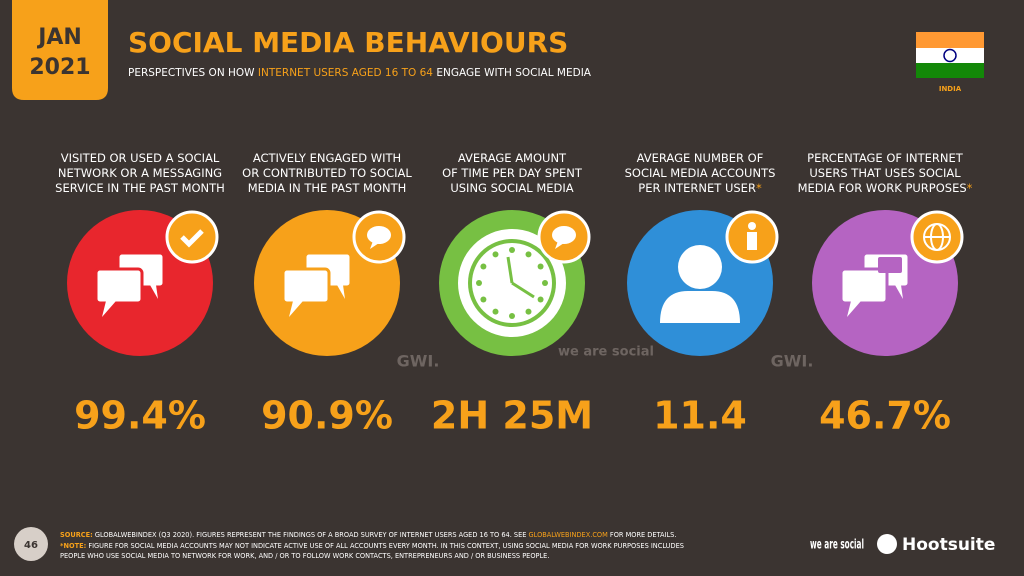 The image size is (1024, 576). I want to click on title: SOCIAL MEDIA BEHAVIOURS, so click(348, 42).